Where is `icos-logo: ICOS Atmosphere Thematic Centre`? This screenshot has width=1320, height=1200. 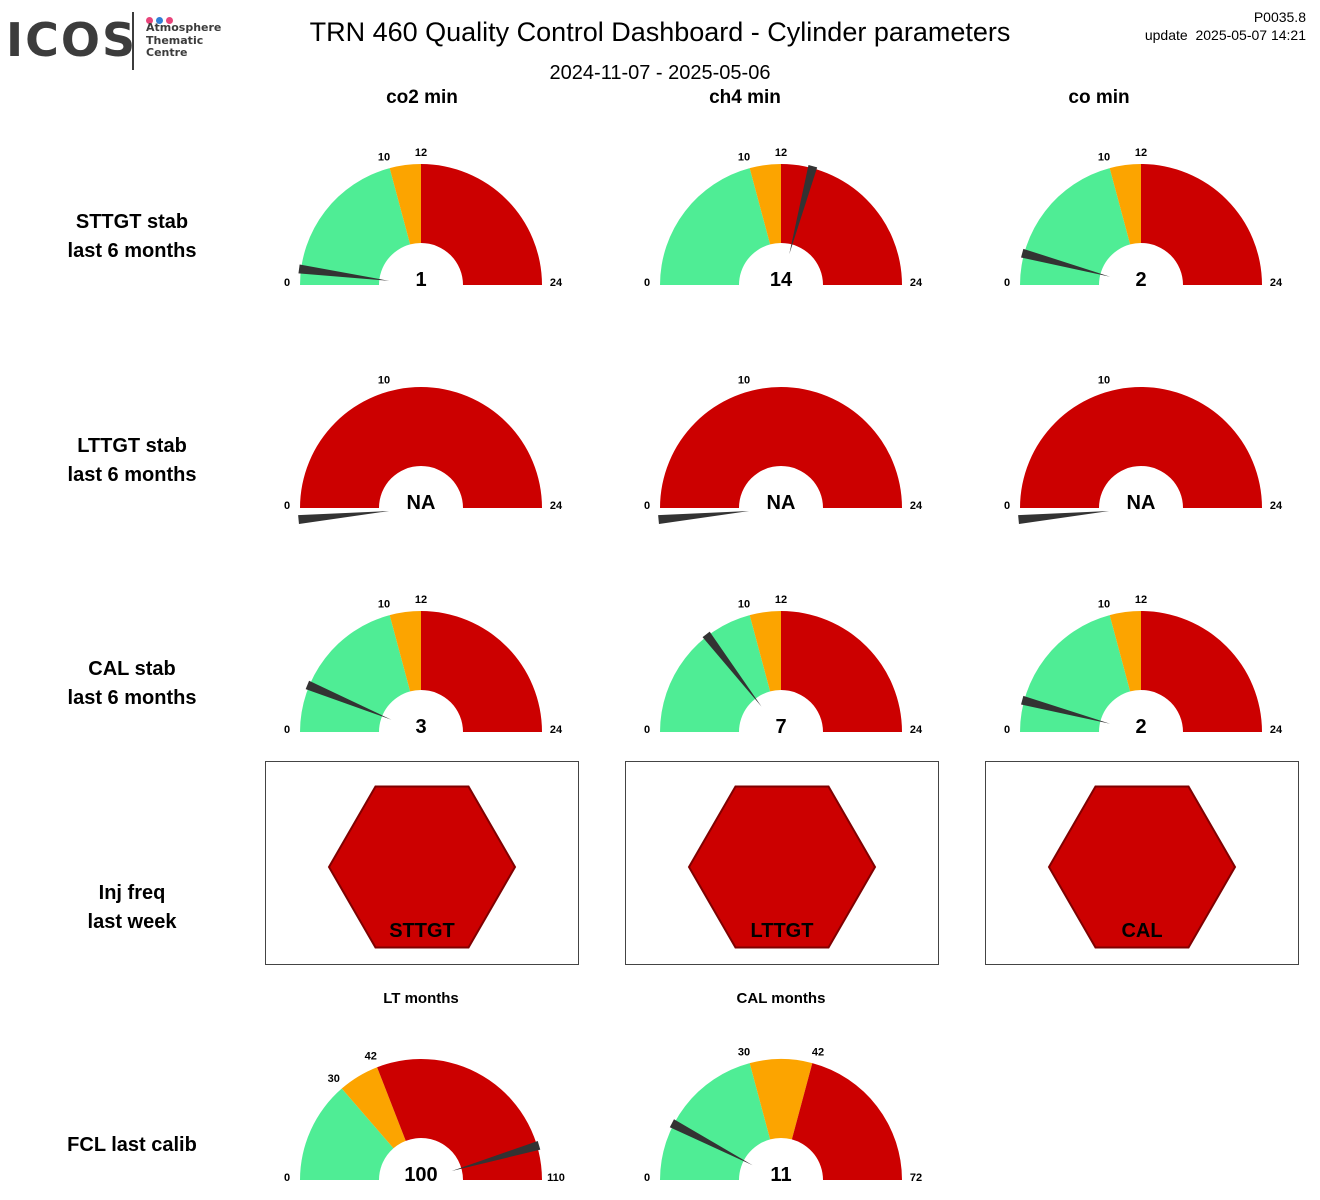 icos-logo: ICOS Atmosphere Thematic Centre is located at coordinates (126, 41).